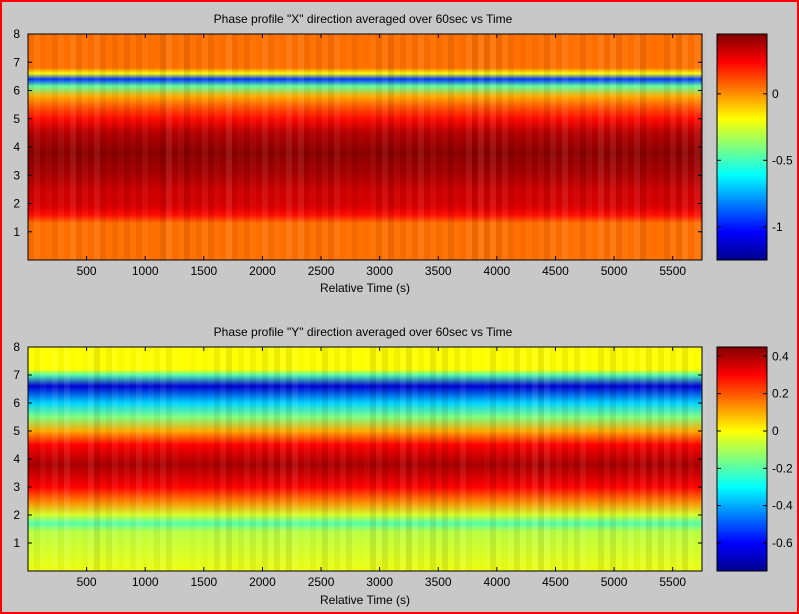  What do you see at coordinates (614, 582) in the screenshot?
I see `x-tick-label: 5000` at bounding box center [614, 582].